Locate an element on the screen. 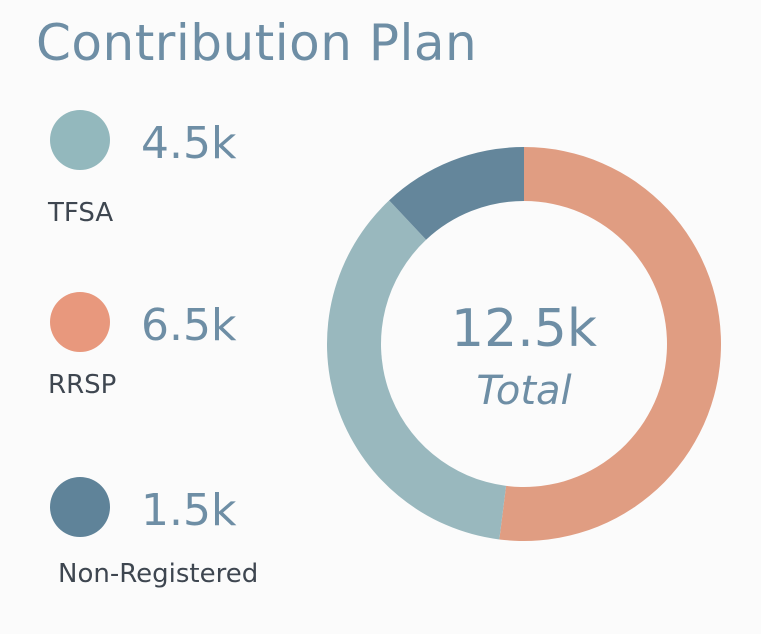  total-caption: Total is located at coordinates (523, 391).